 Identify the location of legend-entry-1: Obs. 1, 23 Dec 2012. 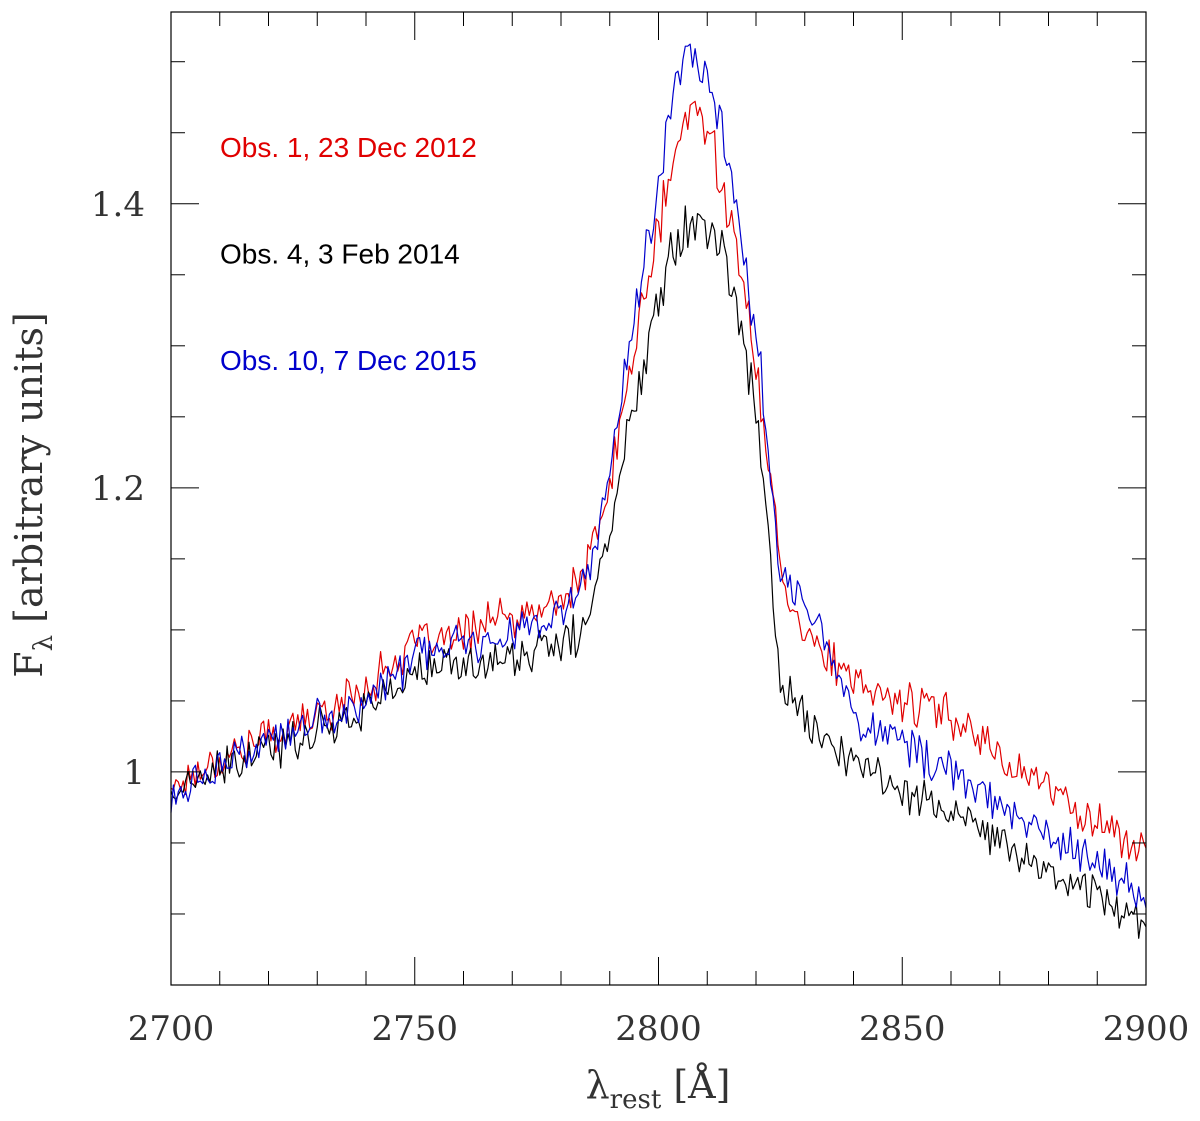
(348, 147).